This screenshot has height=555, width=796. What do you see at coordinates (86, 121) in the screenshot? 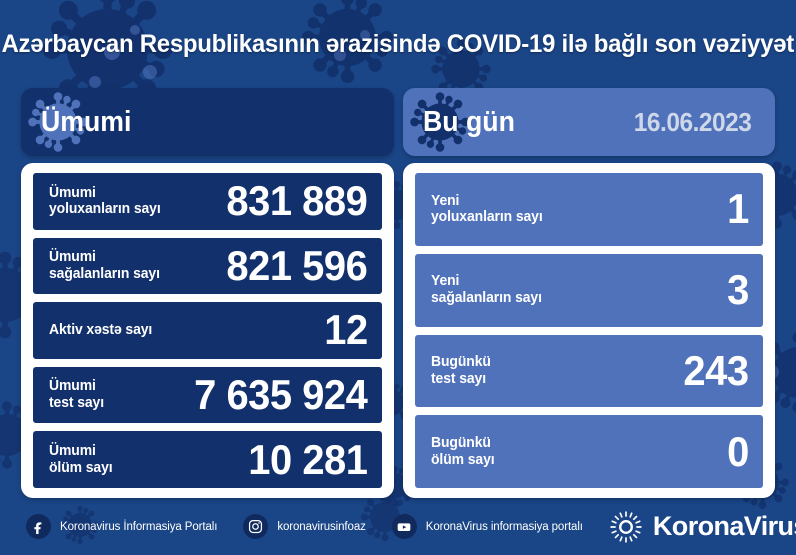
I see `panel-total-heading: Ümumi` at bounding box center [86, 121].